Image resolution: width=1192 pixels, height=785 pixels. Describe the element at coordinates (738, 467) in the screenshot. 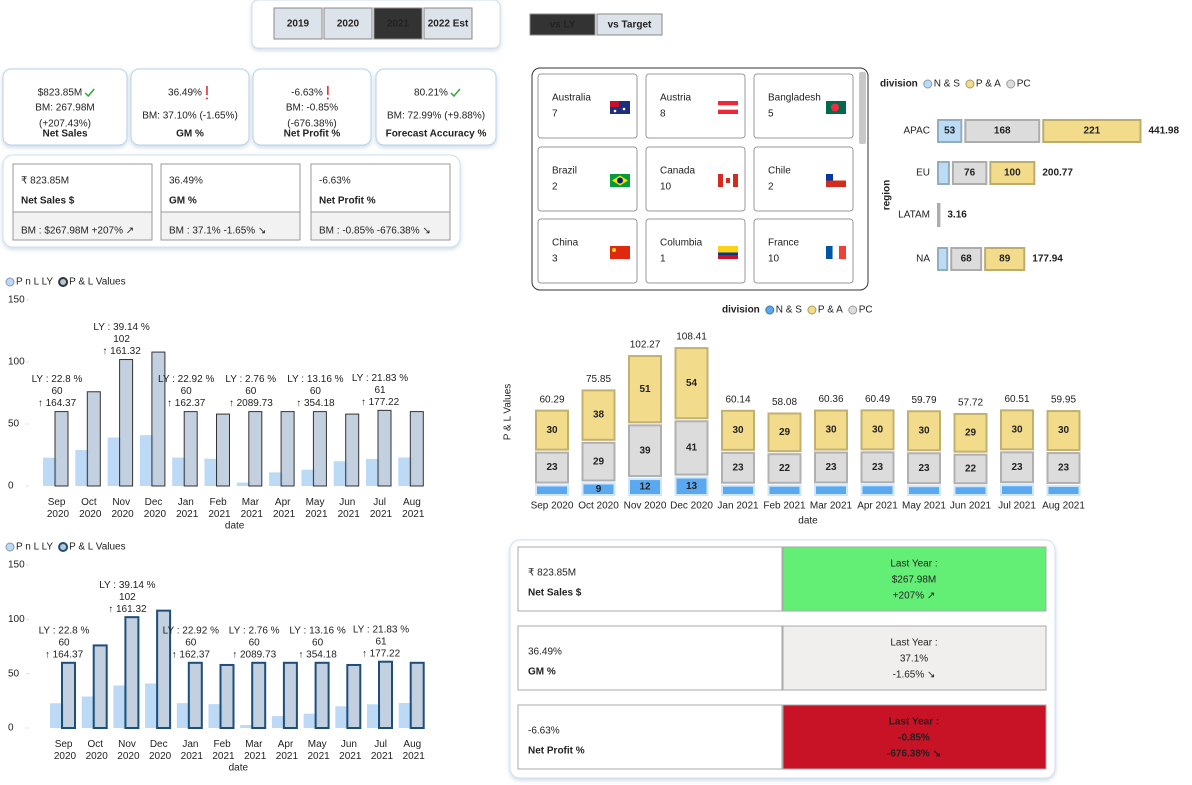

I see `segment-label: 23` at that location.